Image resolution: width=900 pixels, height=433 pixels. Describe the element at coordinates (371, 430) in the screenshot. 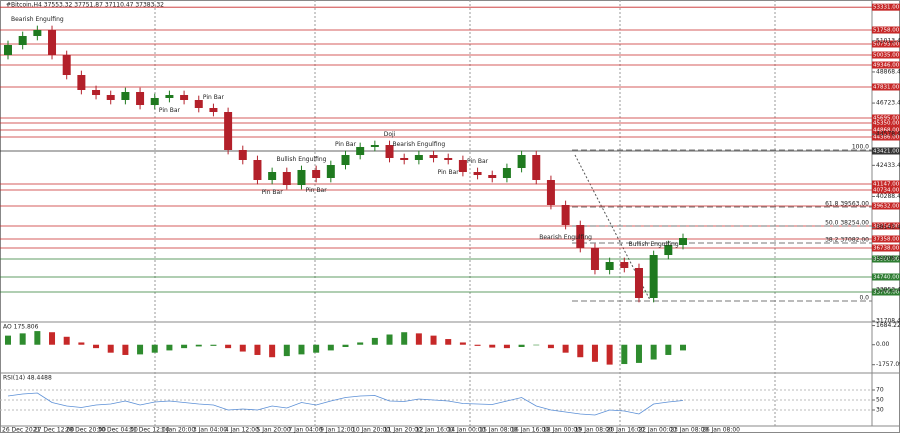

I see `x-tick-label: 10 Jan 20:00` at that location.